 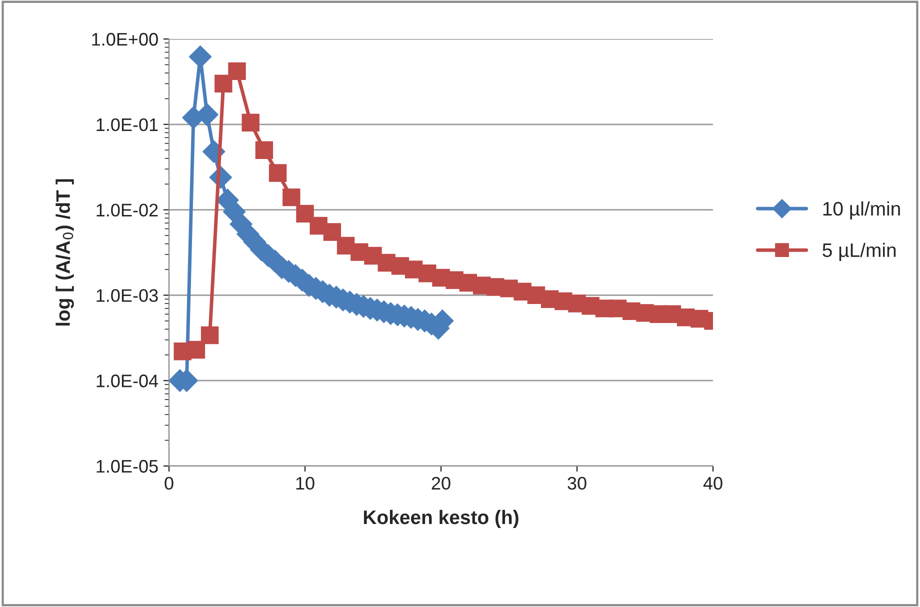 What do you see at coordinates (125, 39) in the screenshot?
I see `y-tick-label: 1.0E+00` at bounding box center [125, 39].